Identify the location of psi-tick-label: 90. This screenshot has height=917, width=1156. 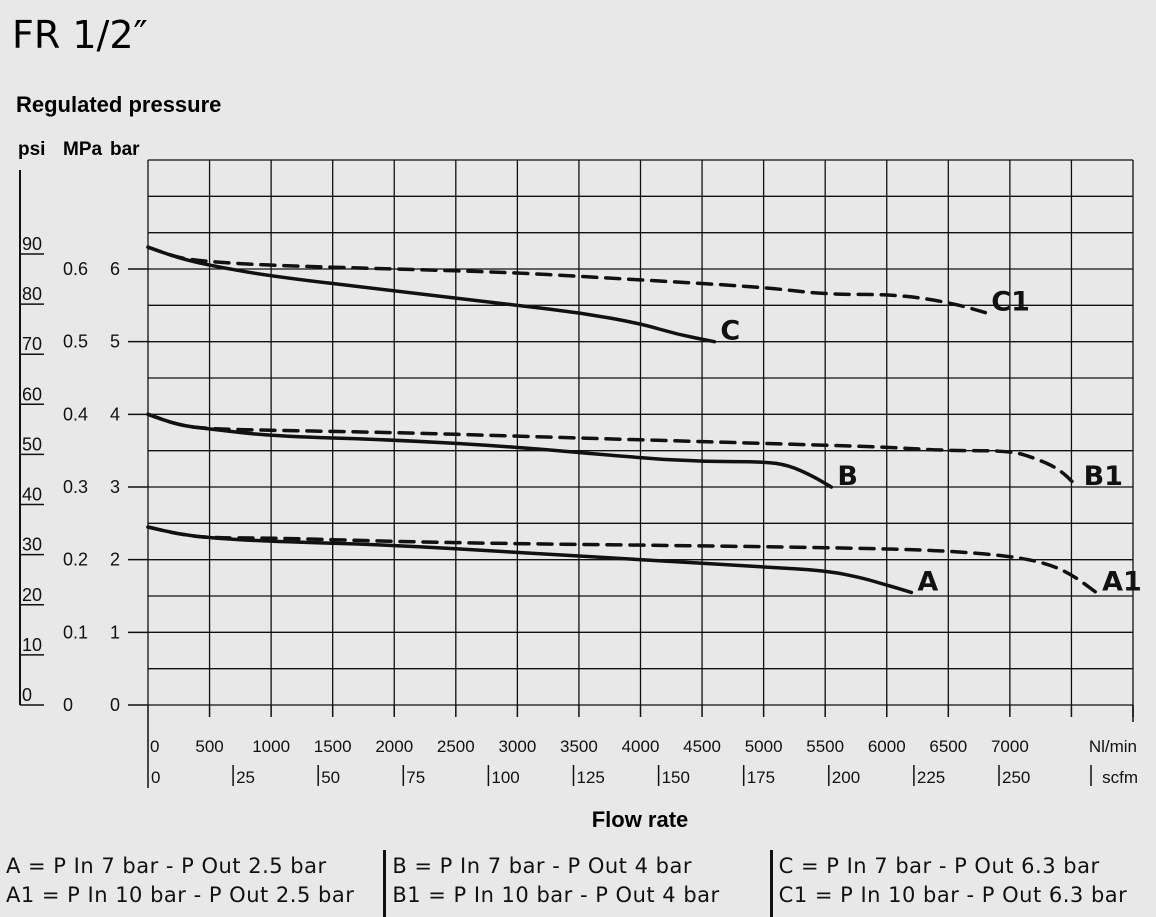
(32, 244).